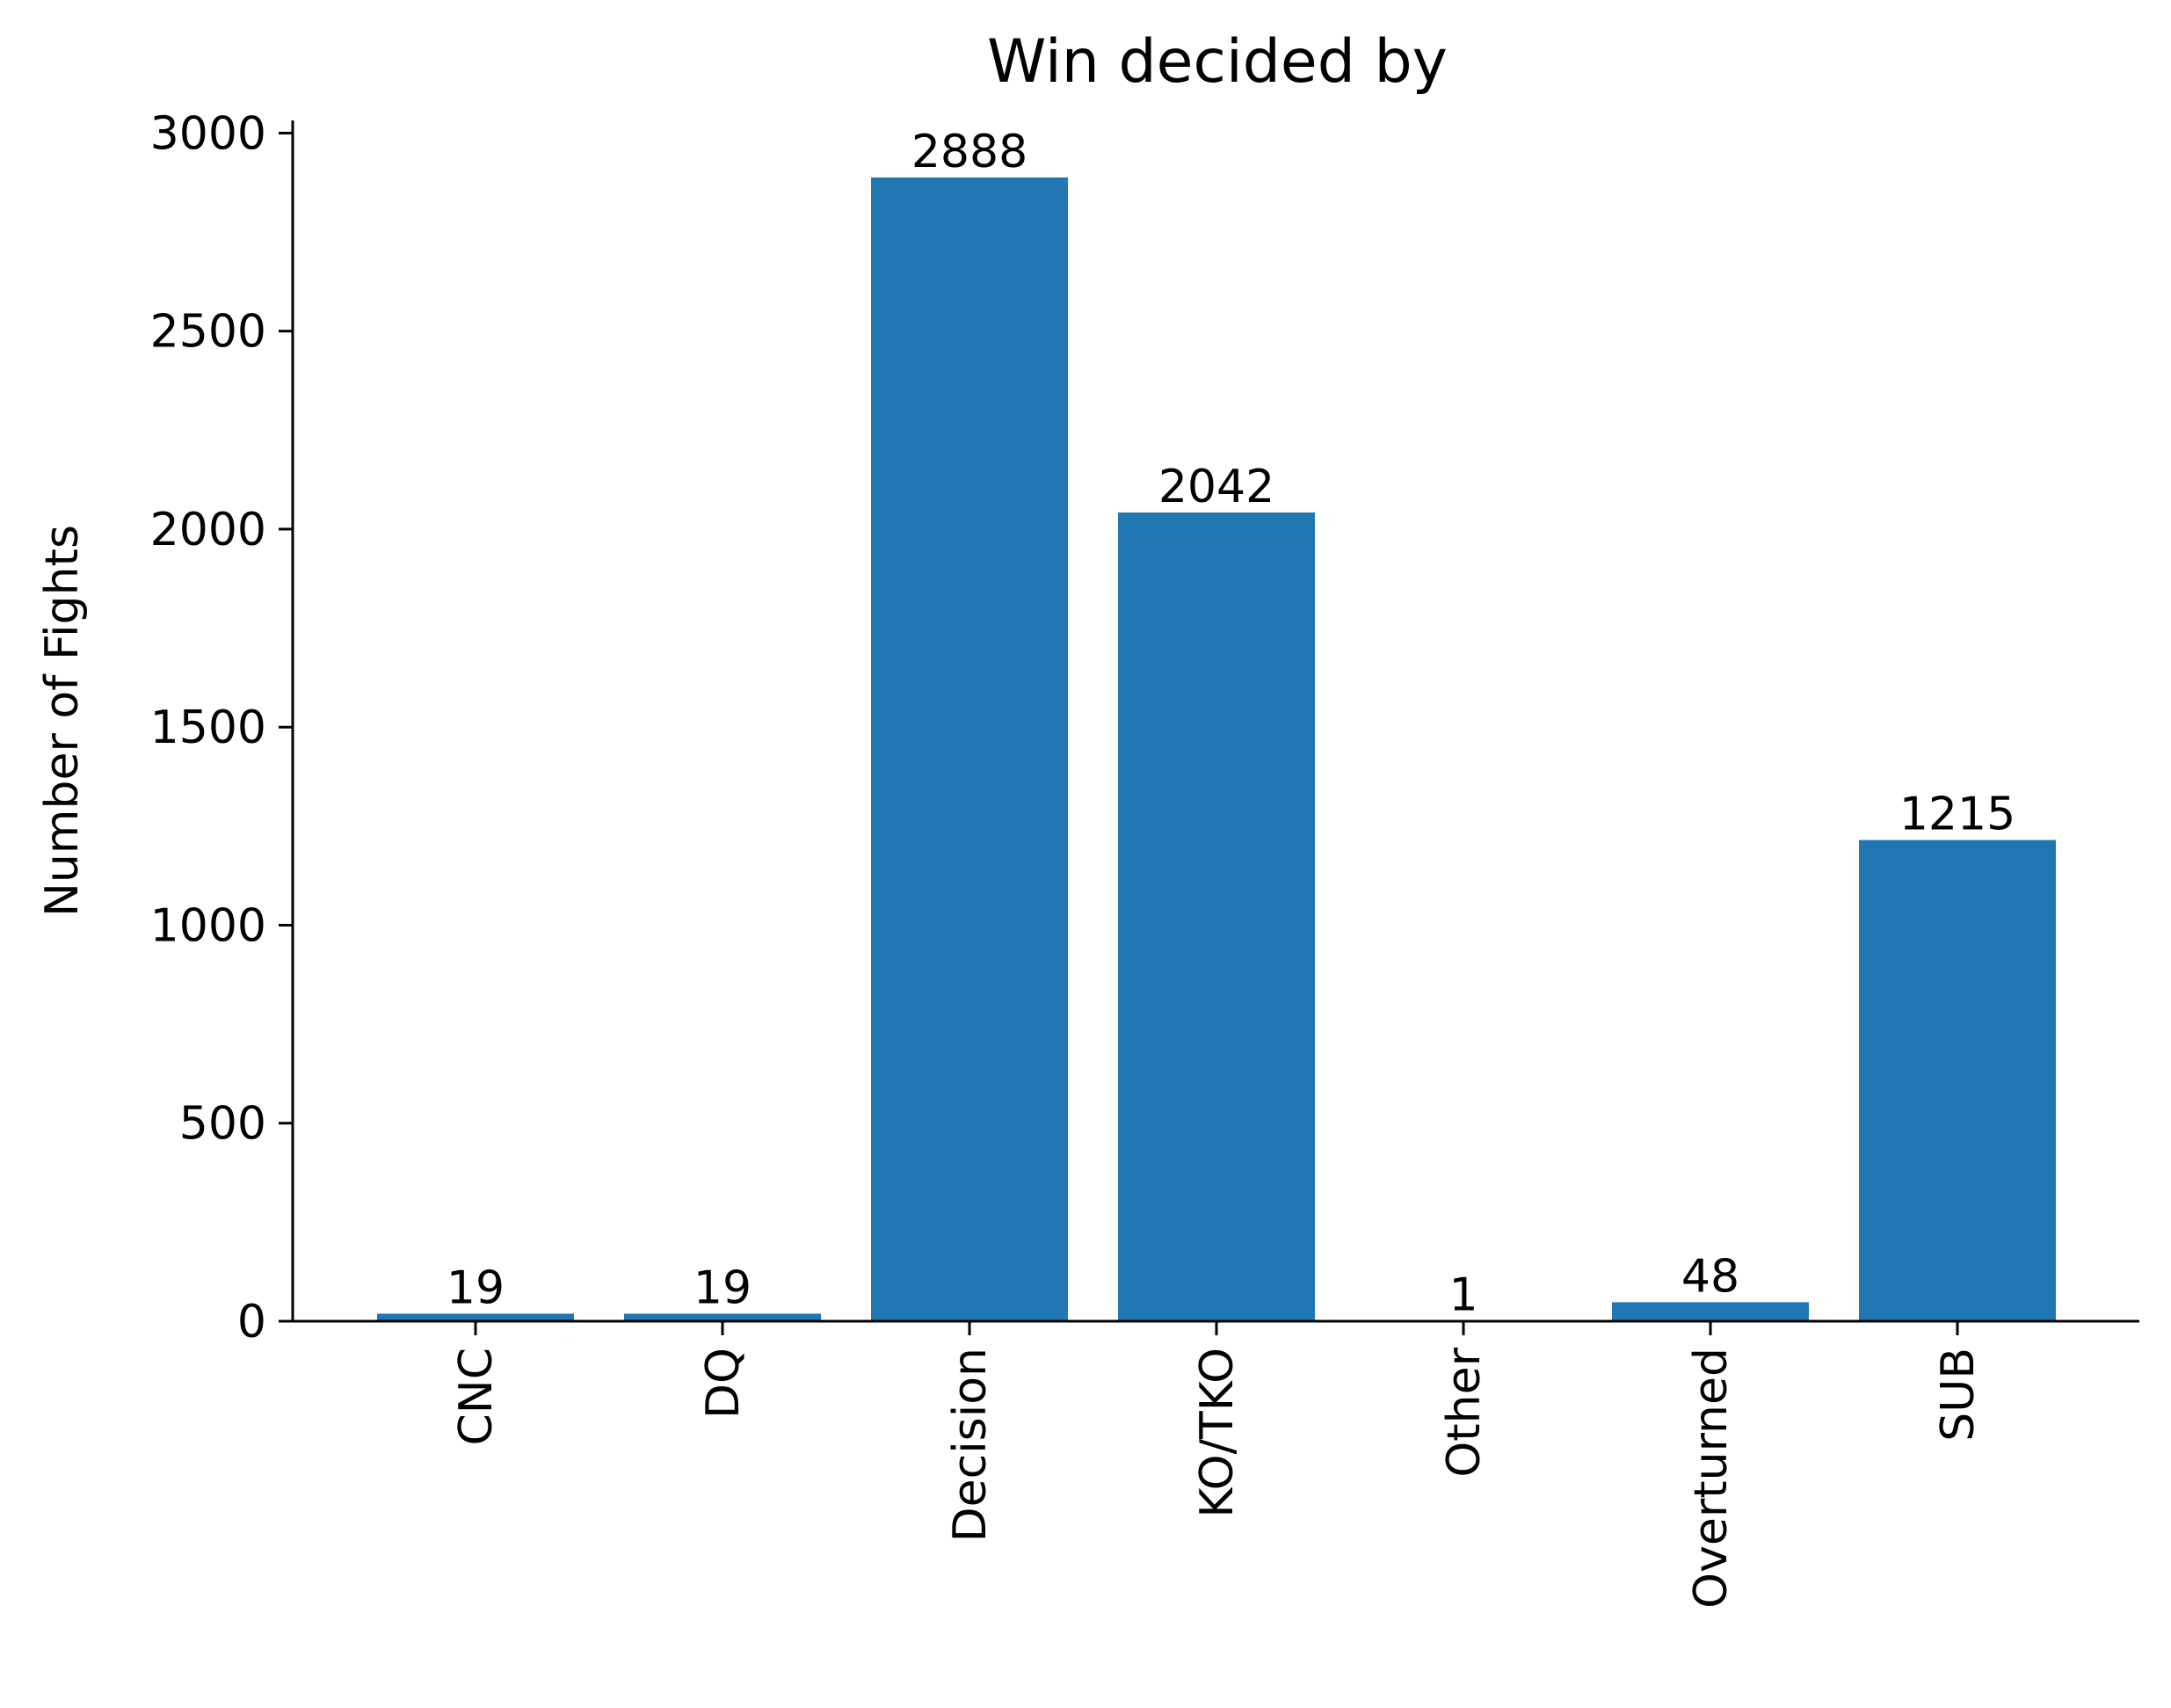 Image resolution: width=2171 pixels, height=1708 pixels. What do you see at coordinates (208, 530) in the screenshot?
I see `y-tick-label: 2000` at bounding box center [208, 530].